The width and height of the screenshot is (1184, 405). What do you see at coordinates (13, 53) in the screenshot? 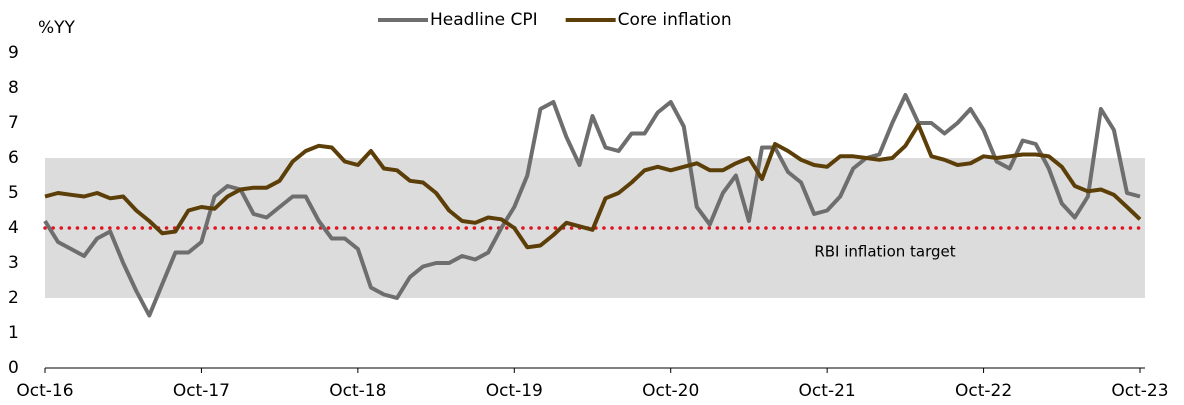
I see `y-tick-label: 9` at bounding box center [13, 53].